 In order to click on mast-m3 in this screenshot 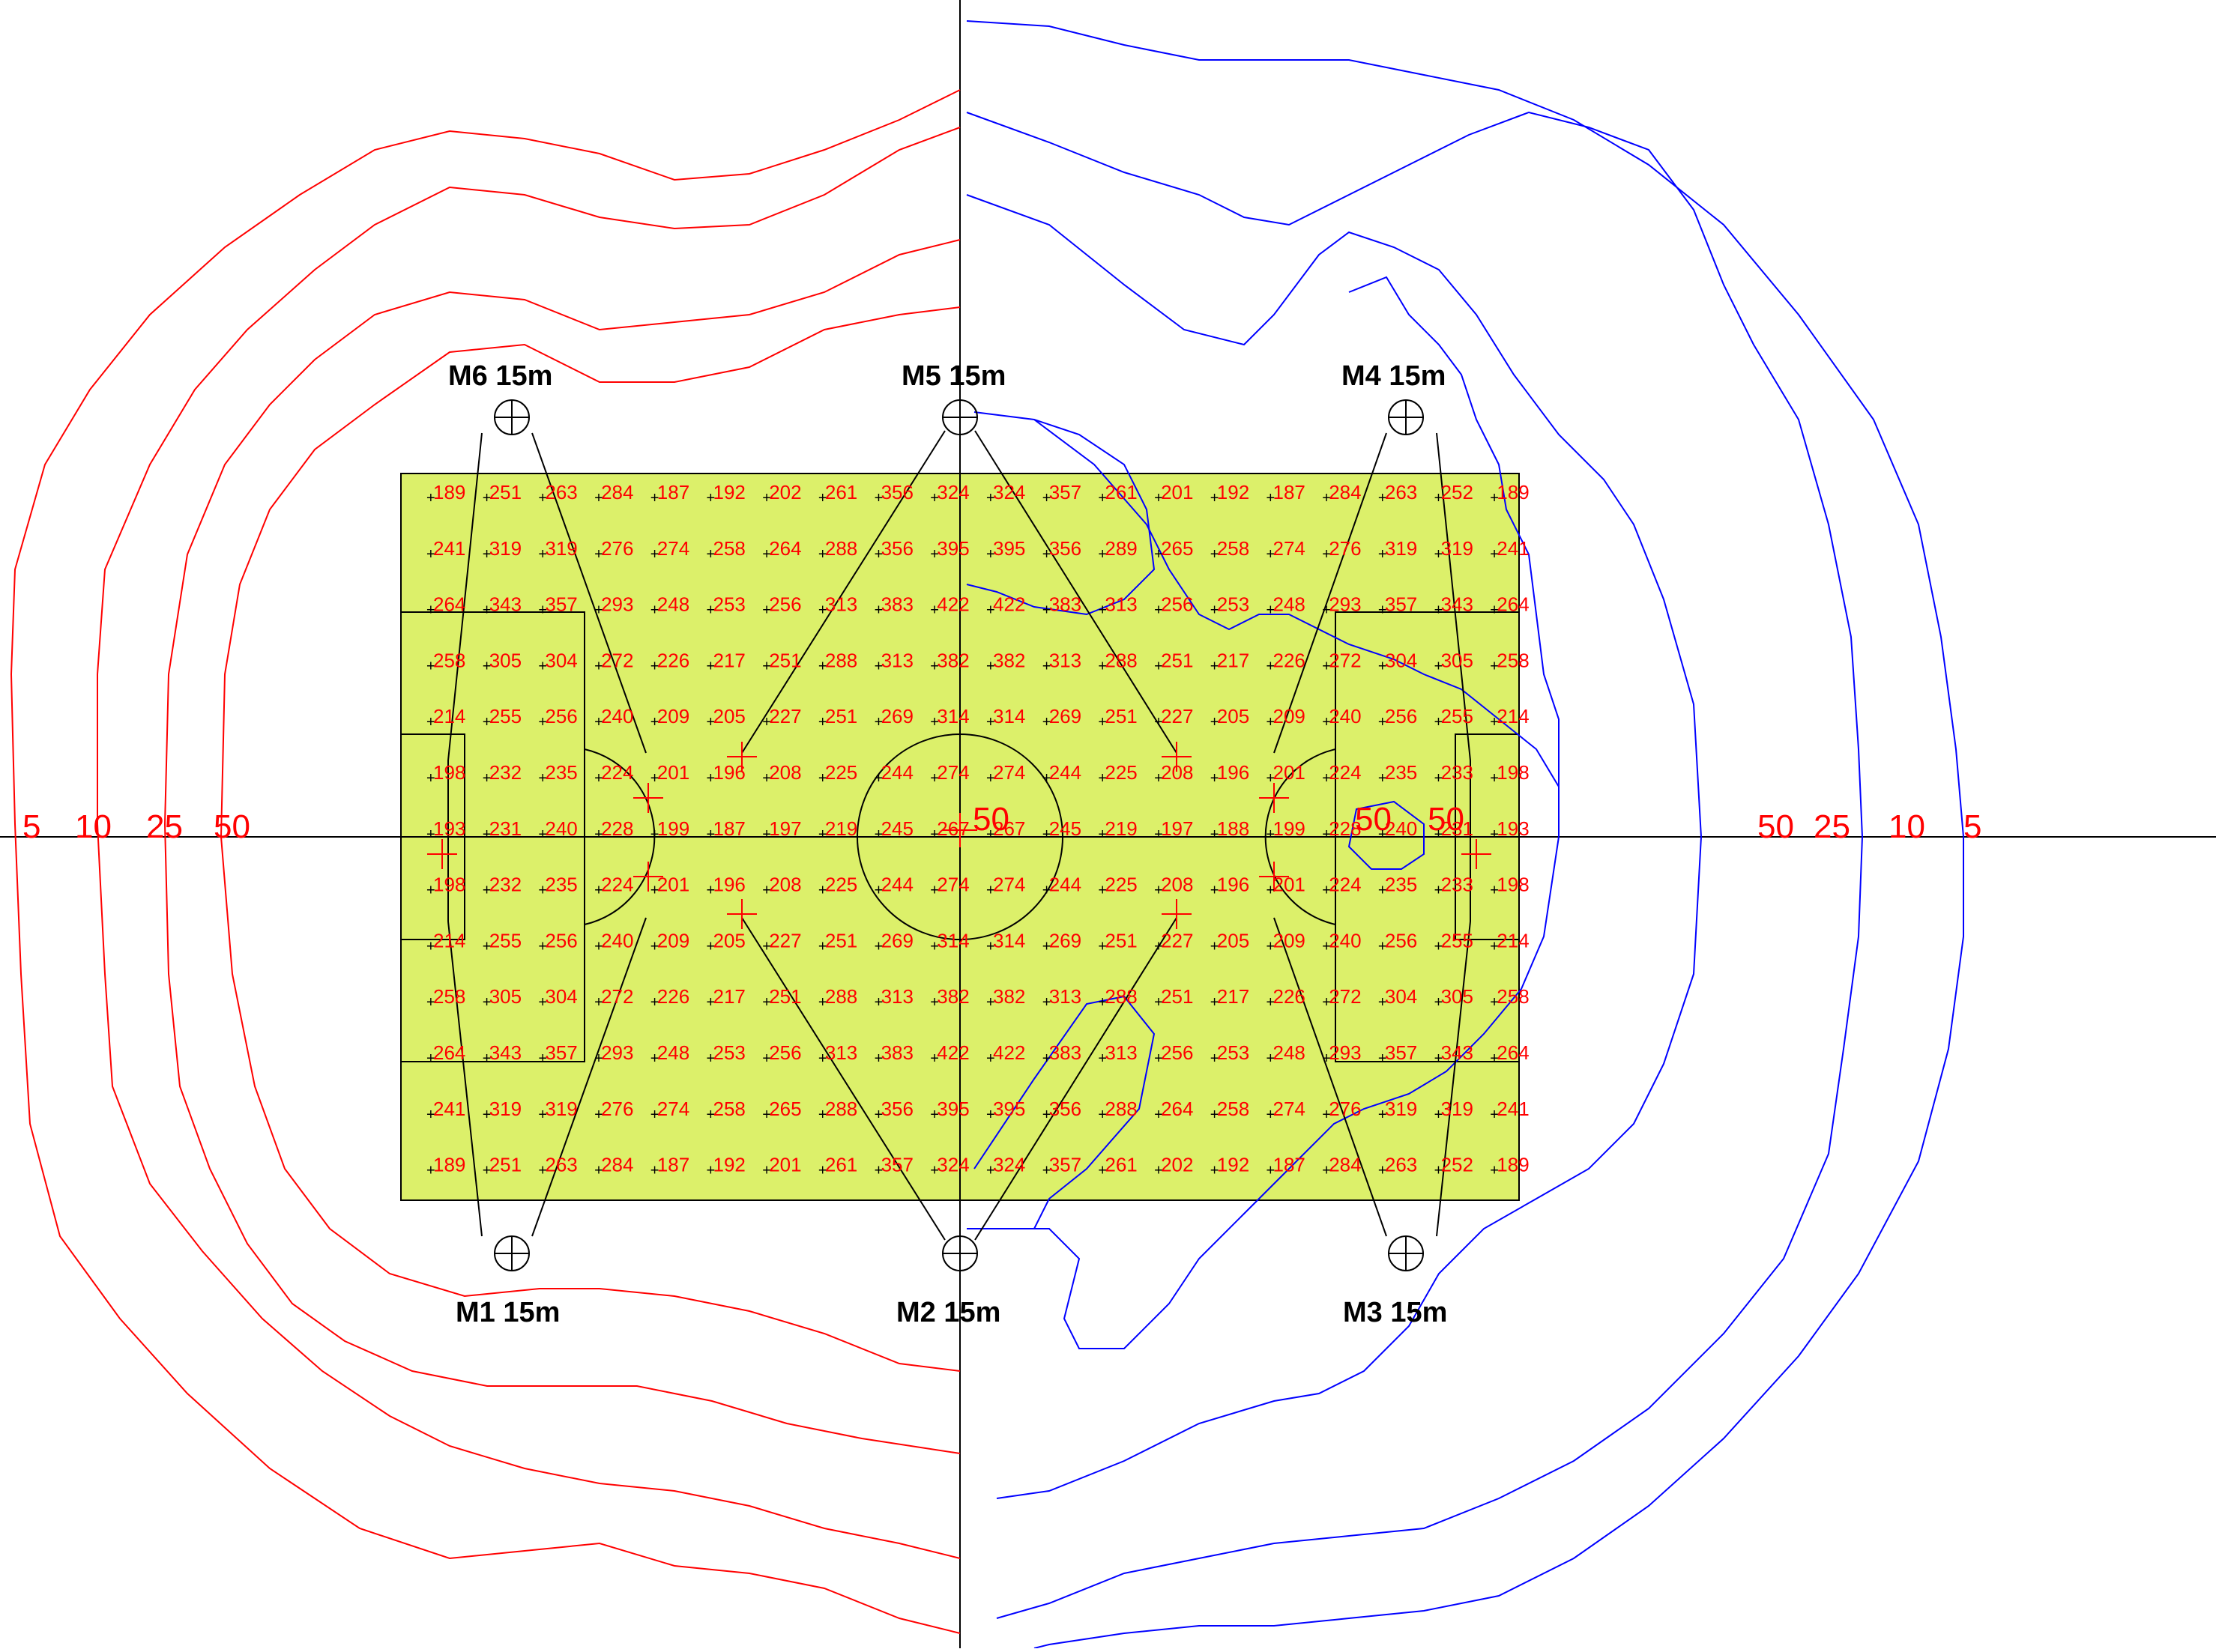, I will do `click(1406, 1253)`.